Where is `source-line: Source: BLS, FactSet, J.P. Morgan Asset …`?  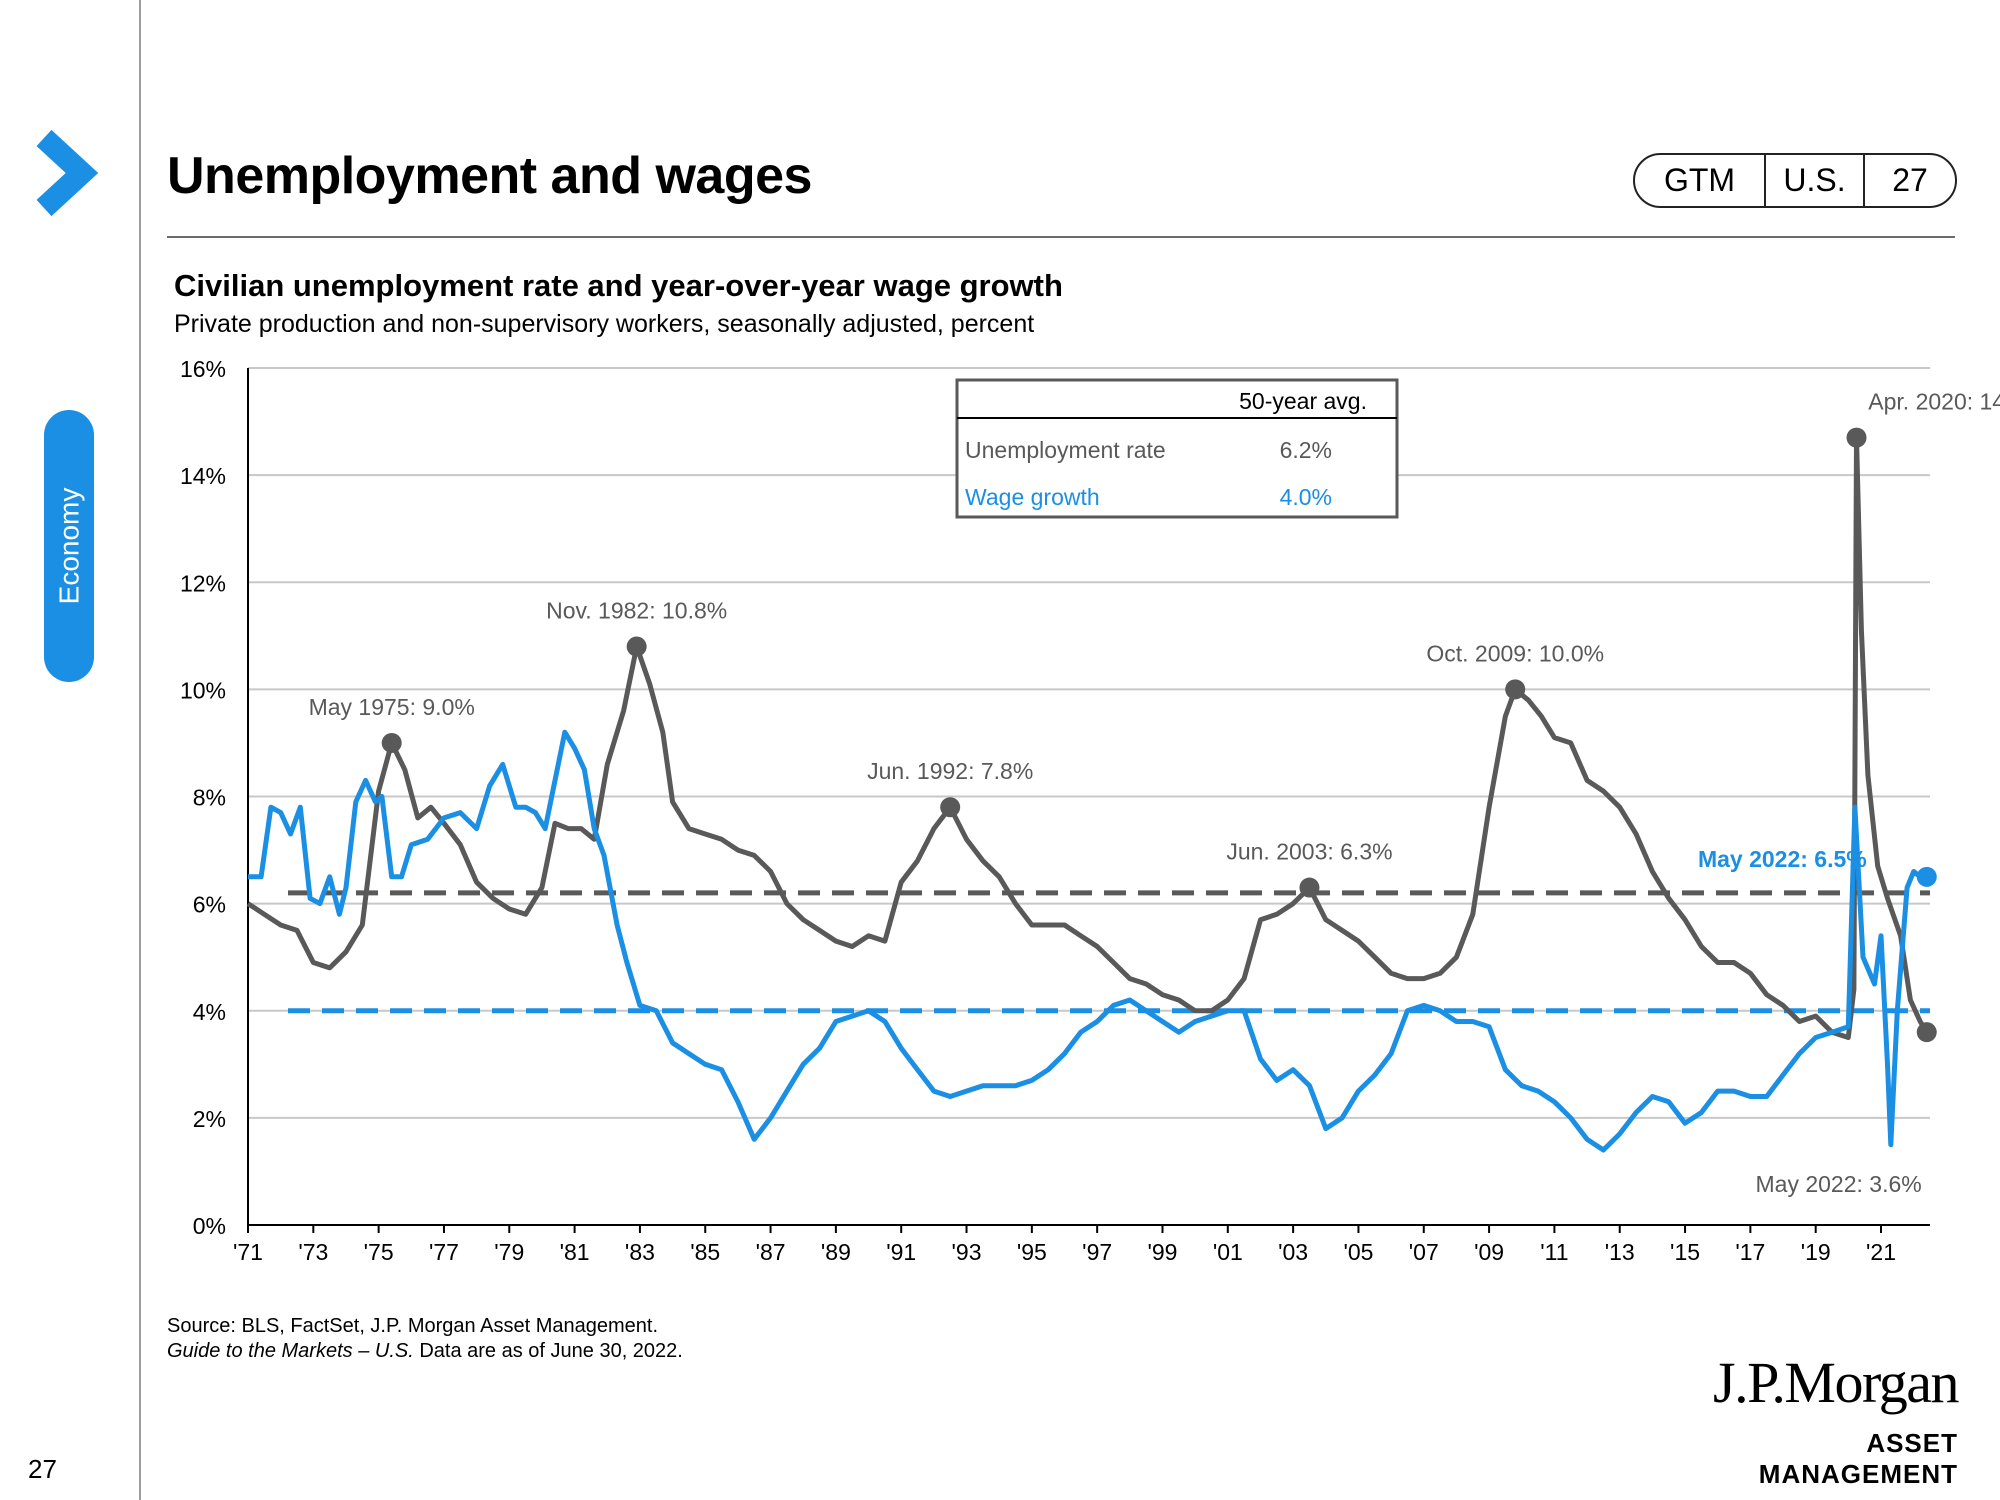
source-line: Source: BLS, FactSet, J.P. Morgan Asset … is located at coordinates (412, 1326).